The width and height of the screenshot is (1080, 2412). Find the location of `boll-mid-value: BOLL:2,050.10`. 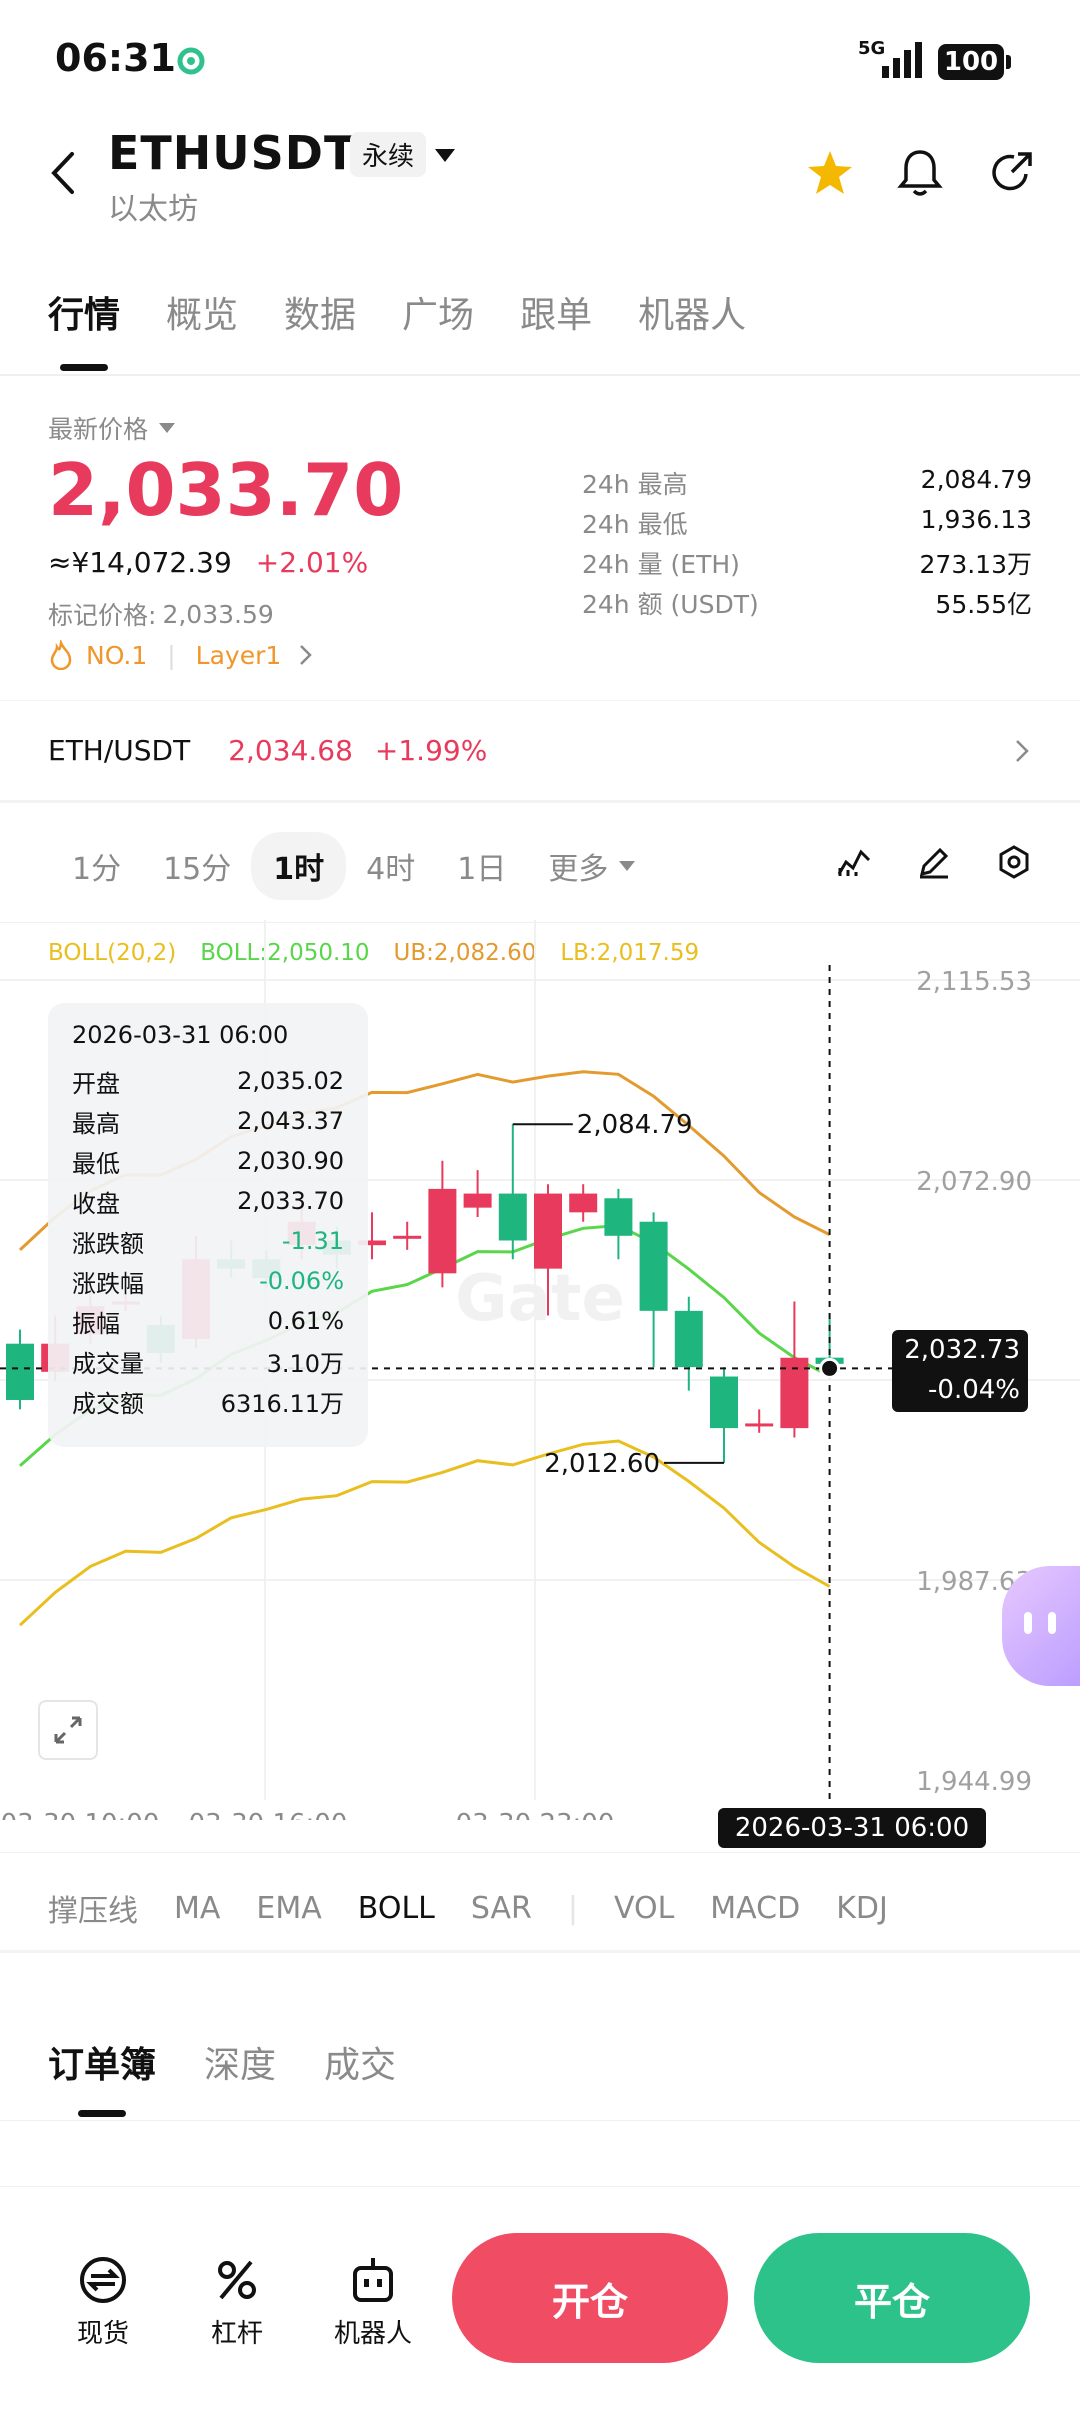

boll-mid-value: BOLL:2,050.10 is located at coordinates (285, 953).